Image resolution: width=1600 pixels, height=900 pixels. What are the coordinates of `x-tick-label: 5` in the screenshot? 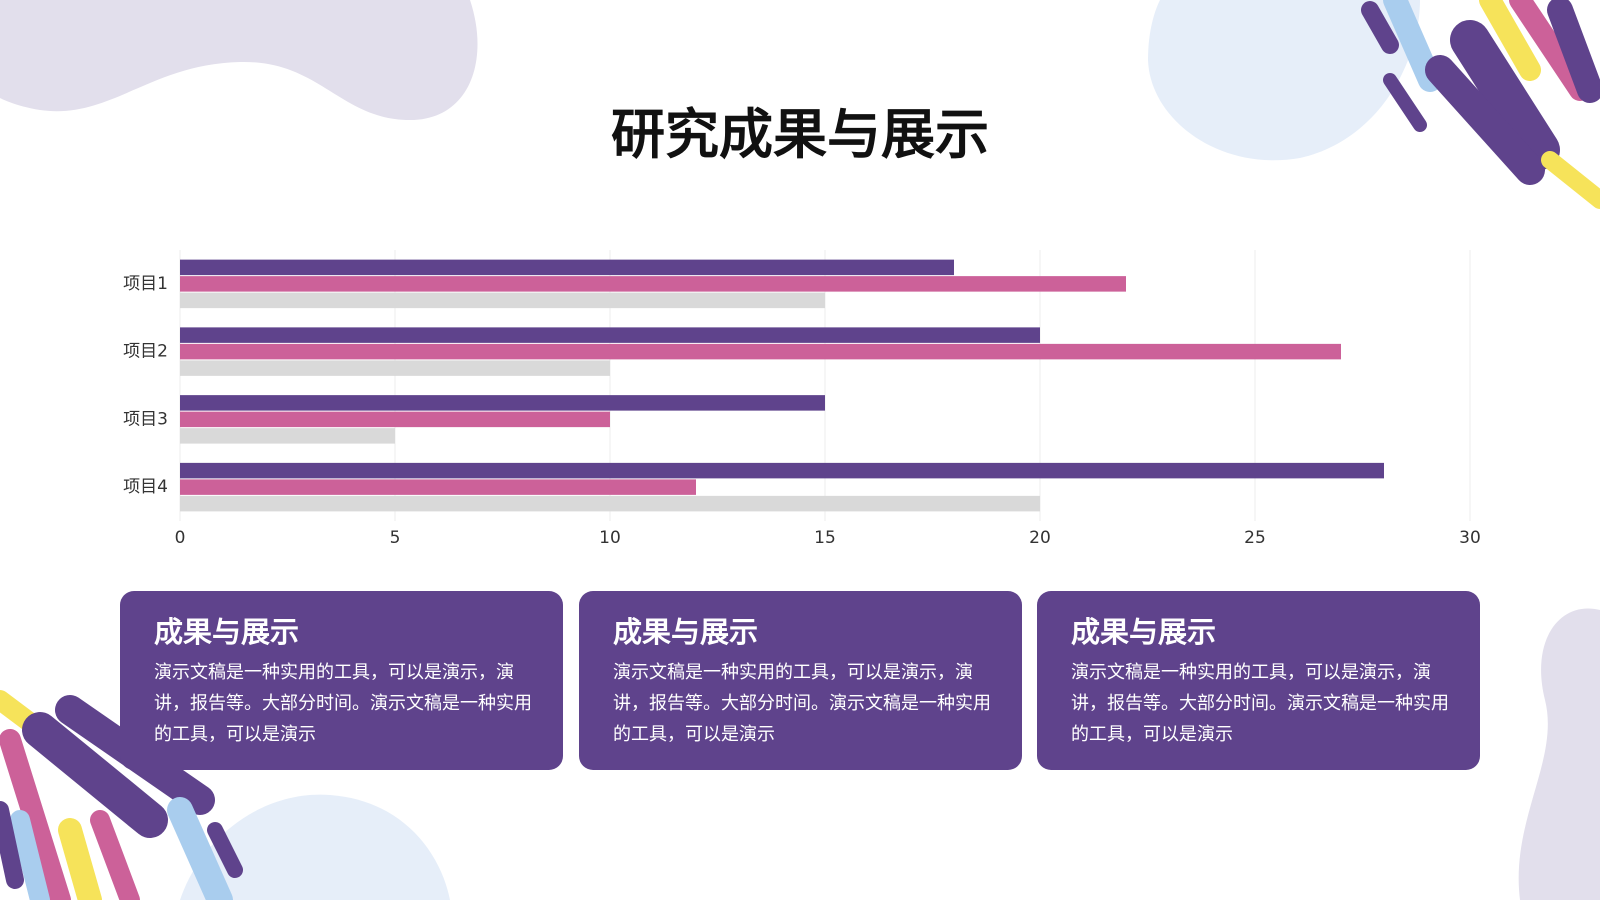 It's located at (395, 538).